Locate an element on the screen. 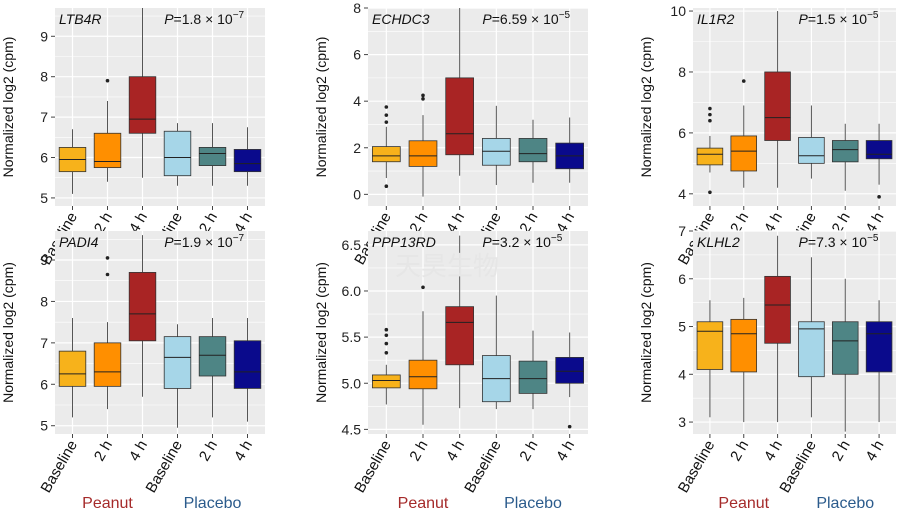 This screenshot has height=515, width=900. y-tick-label: 0 is located at coordinates (357, 194).